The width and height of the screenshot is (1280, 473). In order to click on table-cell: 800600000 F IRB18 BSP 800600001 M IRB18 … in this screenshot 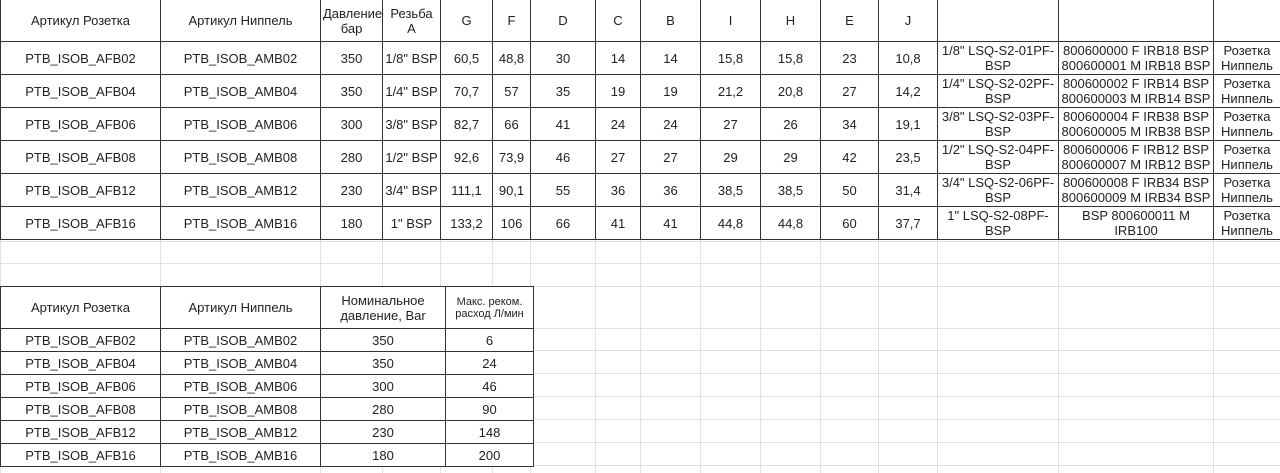, I will do `click(1136, 58)`.